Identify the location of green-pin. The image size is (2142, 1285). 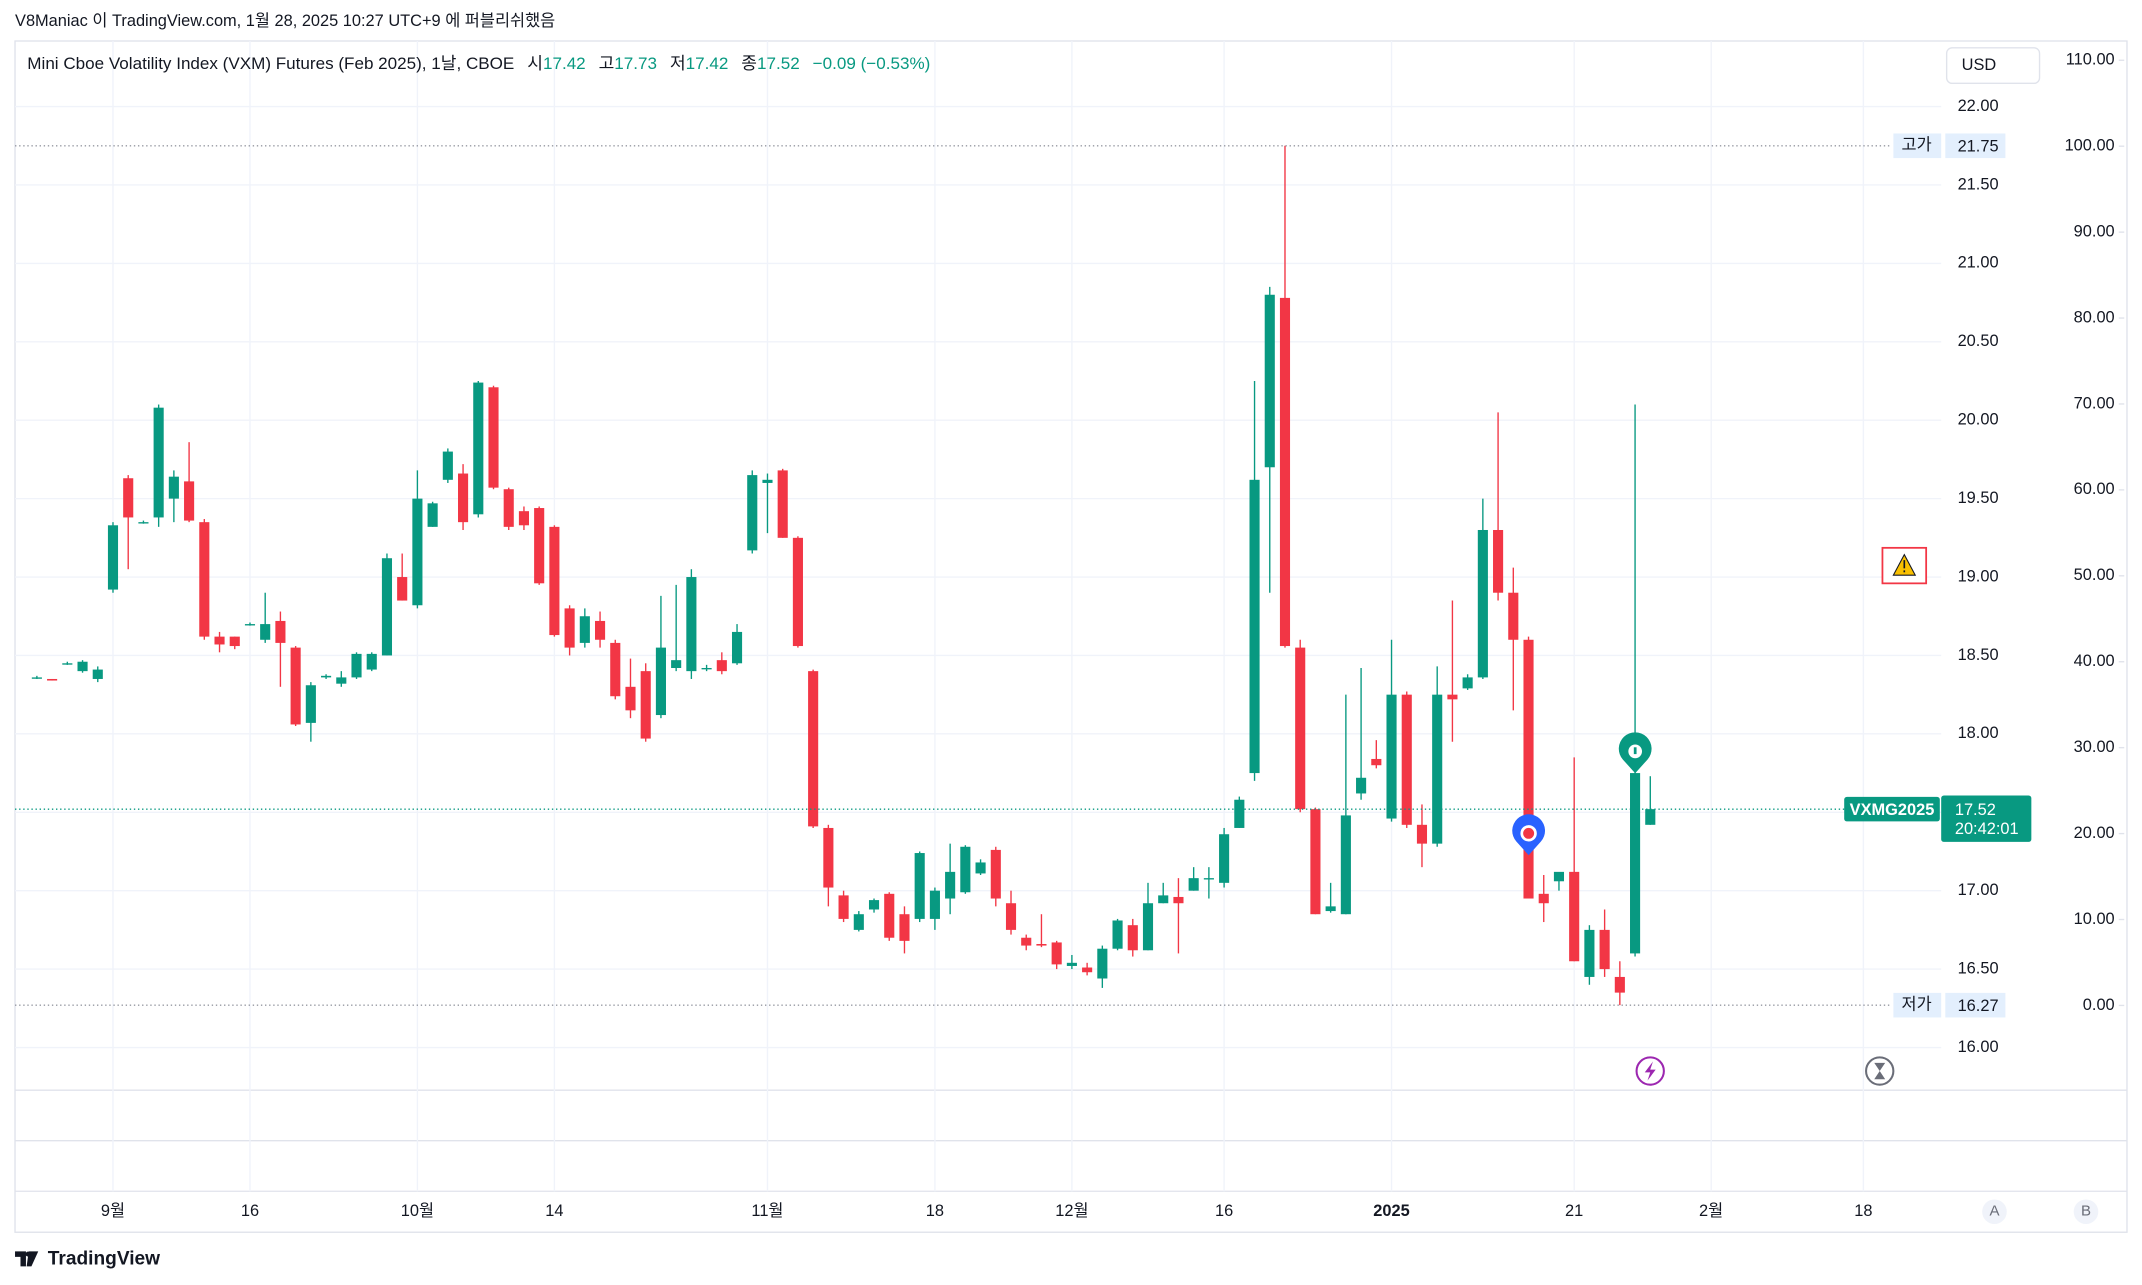
(1635, 753).